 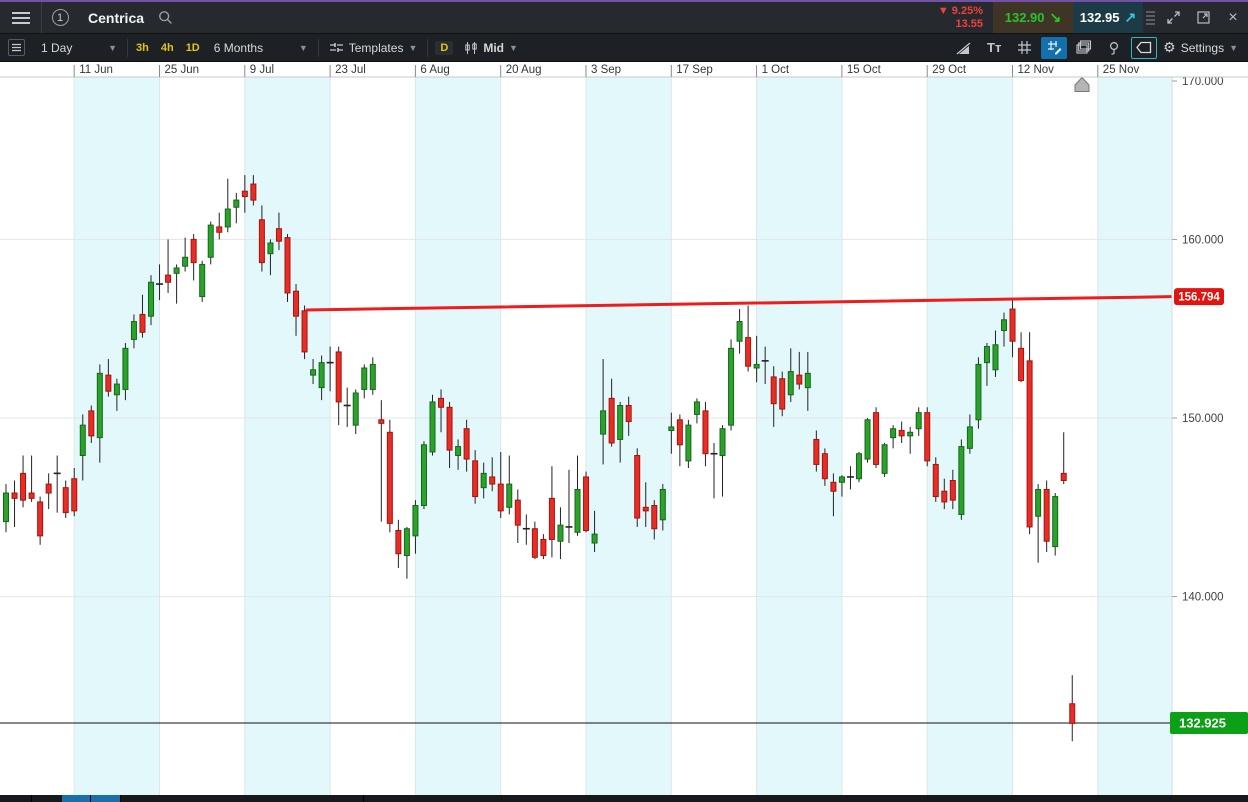 What do you see at coordinates (167, 47) in the screenshot?
I see `timeframe-4h-button: 4h` at bounding box center [167, 47].